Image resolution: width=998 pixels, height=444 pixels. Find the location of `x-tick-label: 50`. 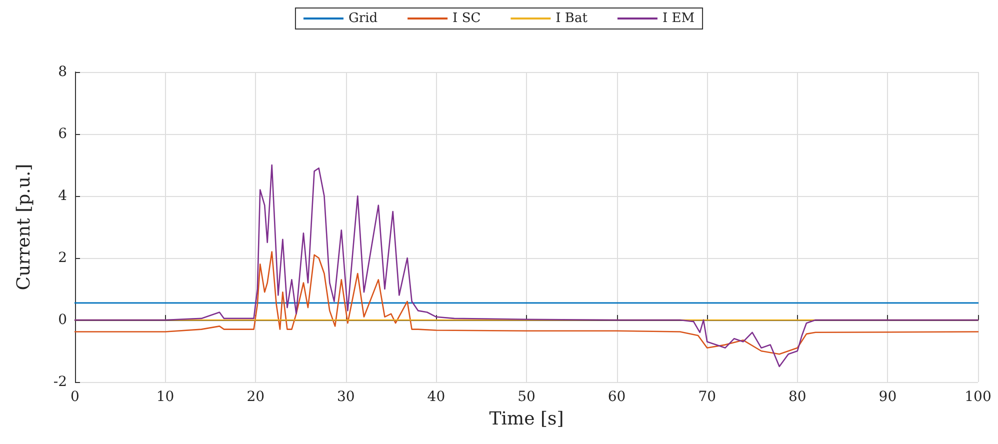

x-tick-label: 50 is located at coordinates (527, 397).